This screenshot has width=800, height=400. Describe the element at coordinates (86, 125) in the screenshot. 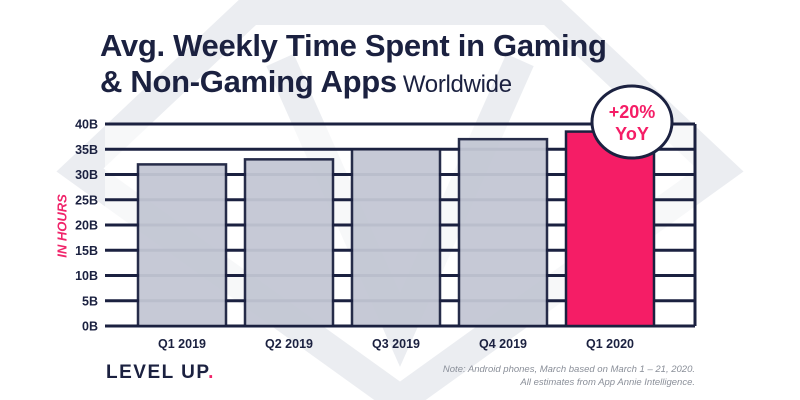

I see `y-tick-label: 40B` at that location.